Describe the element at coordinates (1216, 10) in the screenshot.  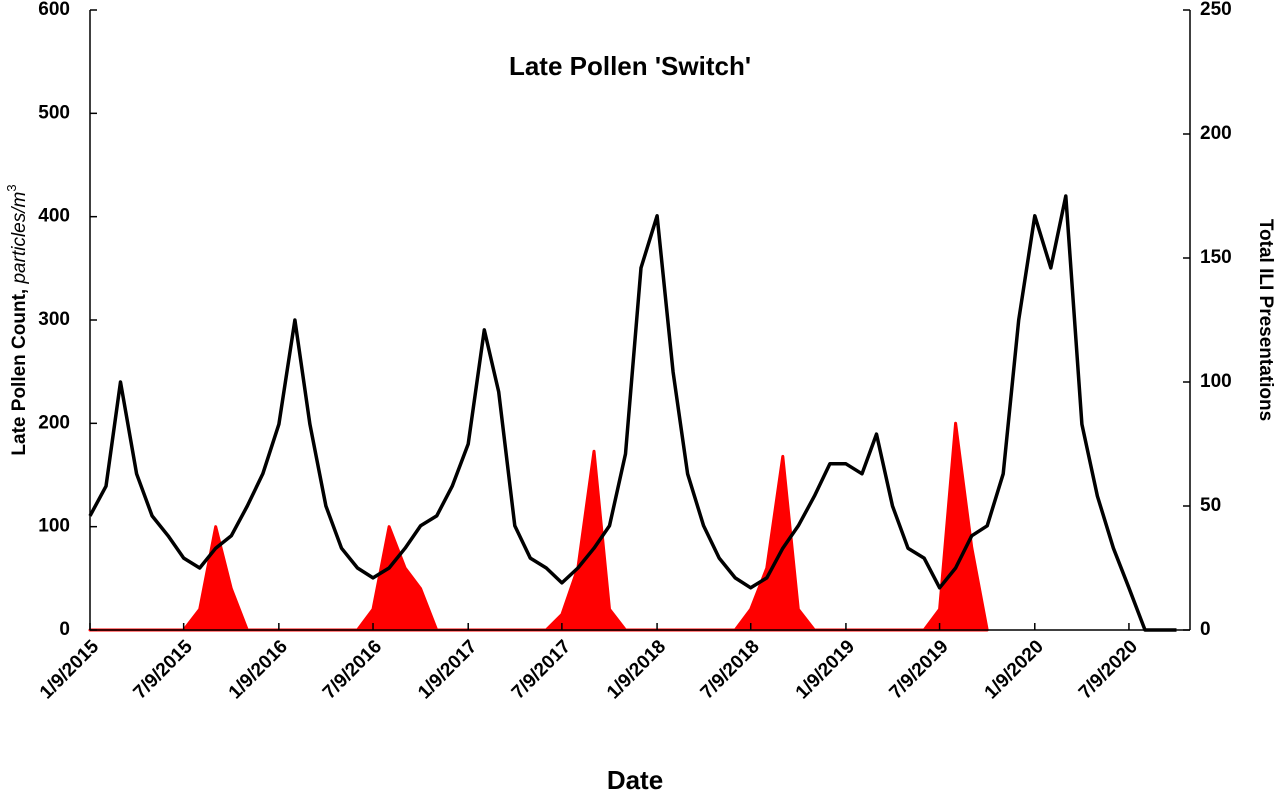
I see `y2-tick-label: 250` at that location.